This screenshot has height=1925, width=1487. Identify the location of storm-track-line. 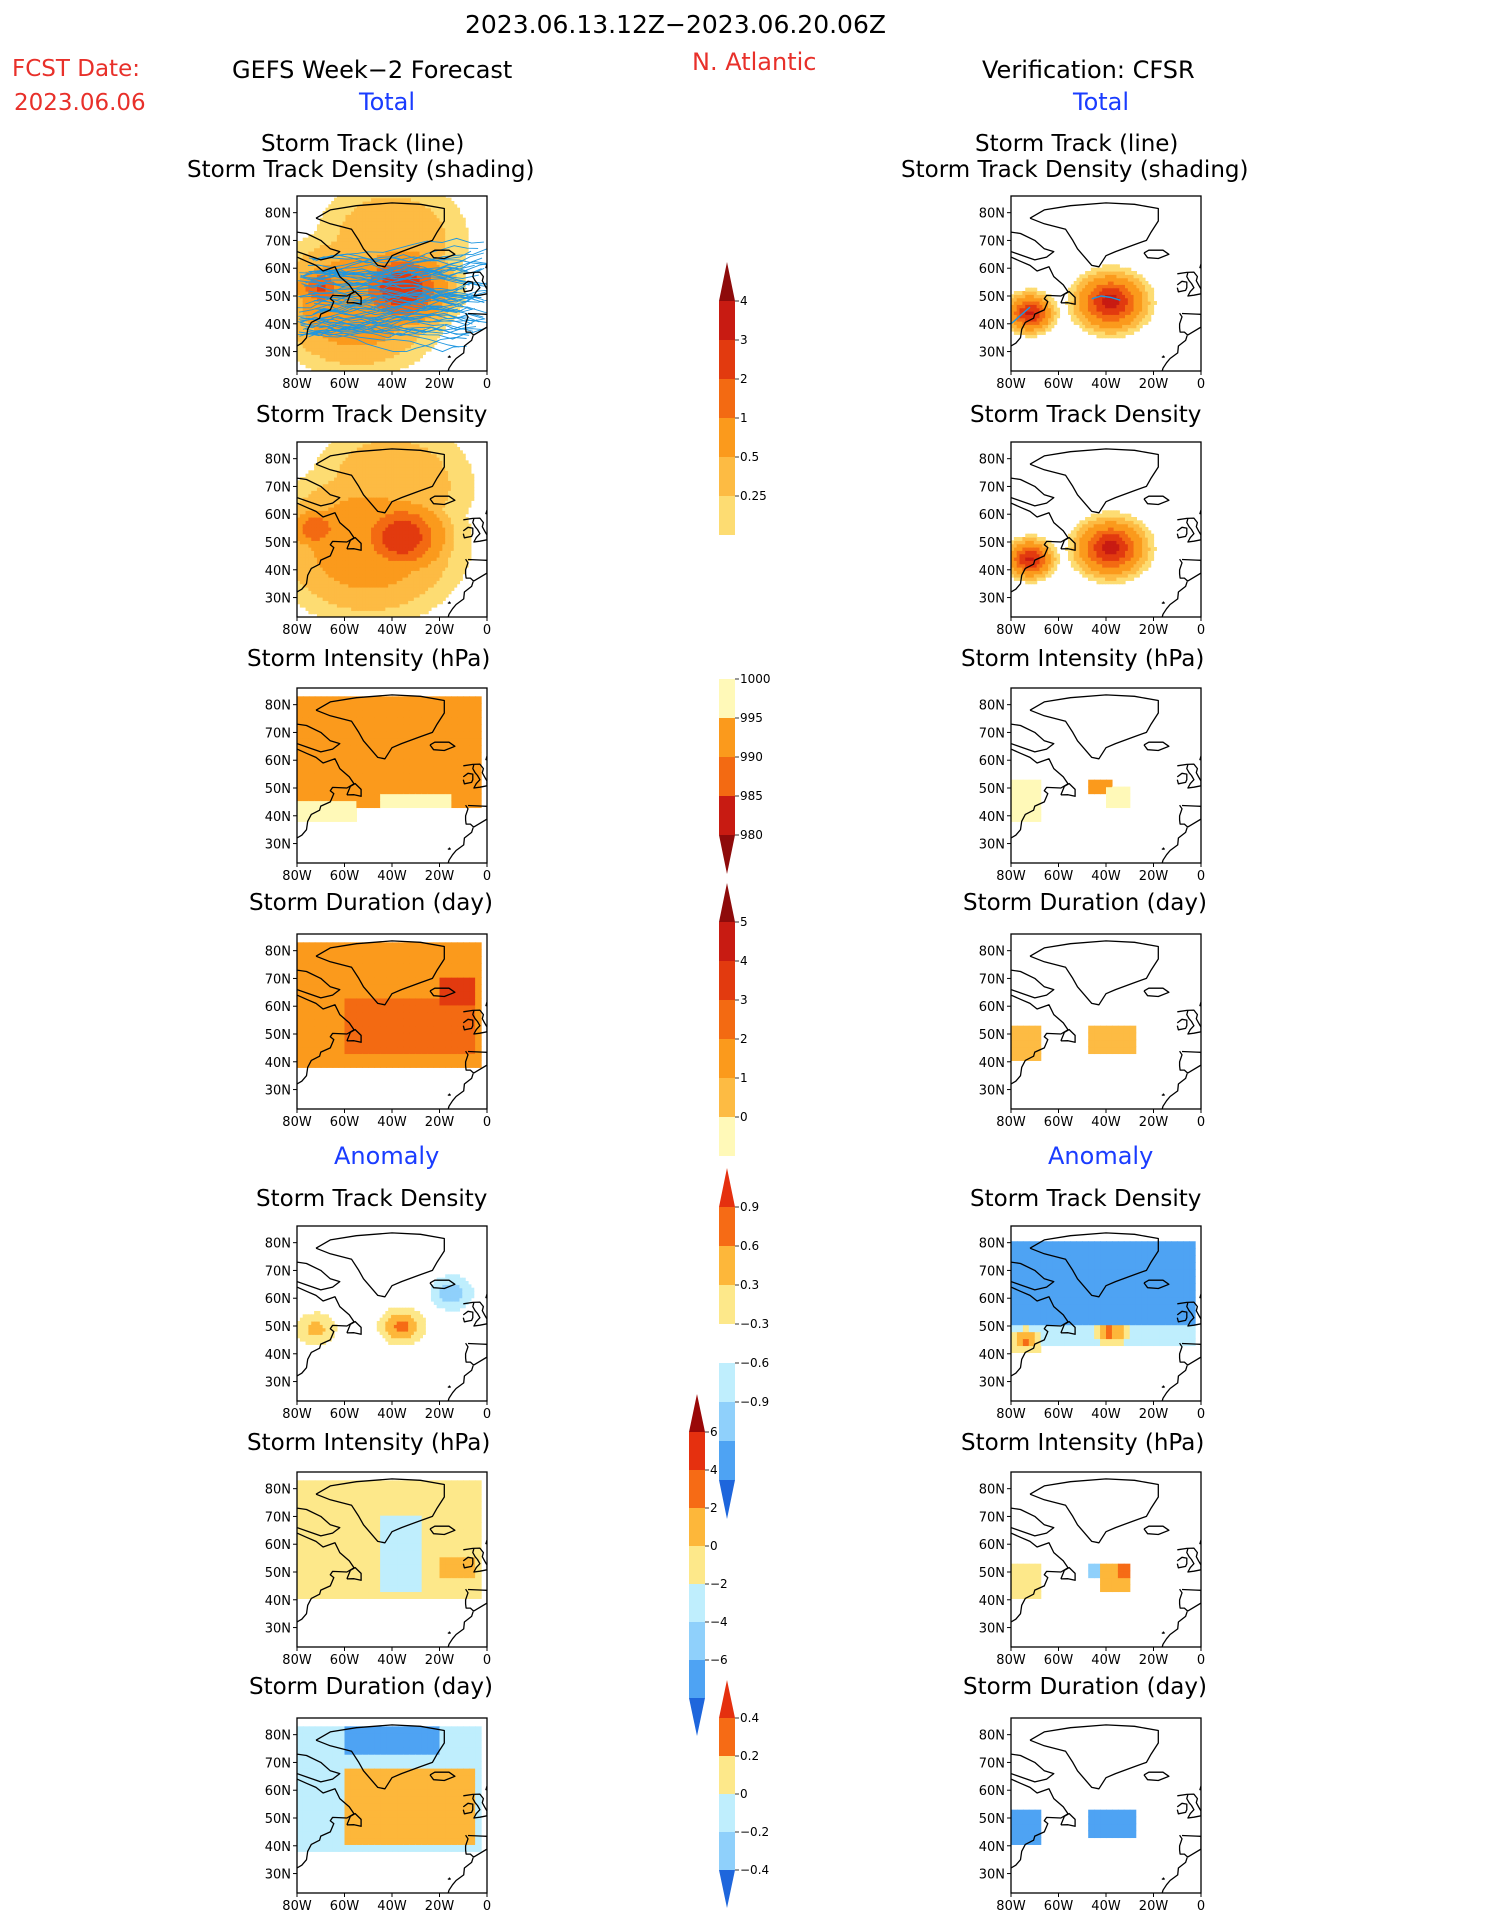
(401, 256).